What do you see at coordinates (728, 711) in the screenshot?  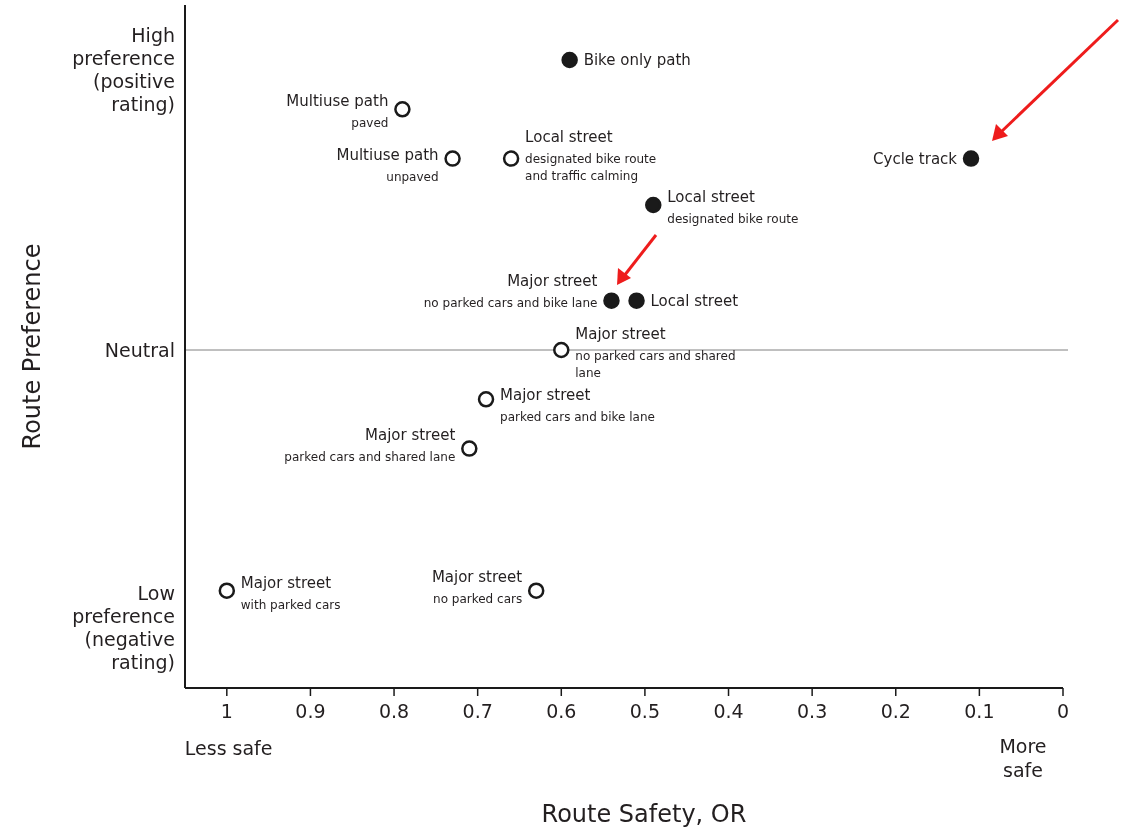 I see `x-tick-label: 0.4` at bounding box center [728, 711].